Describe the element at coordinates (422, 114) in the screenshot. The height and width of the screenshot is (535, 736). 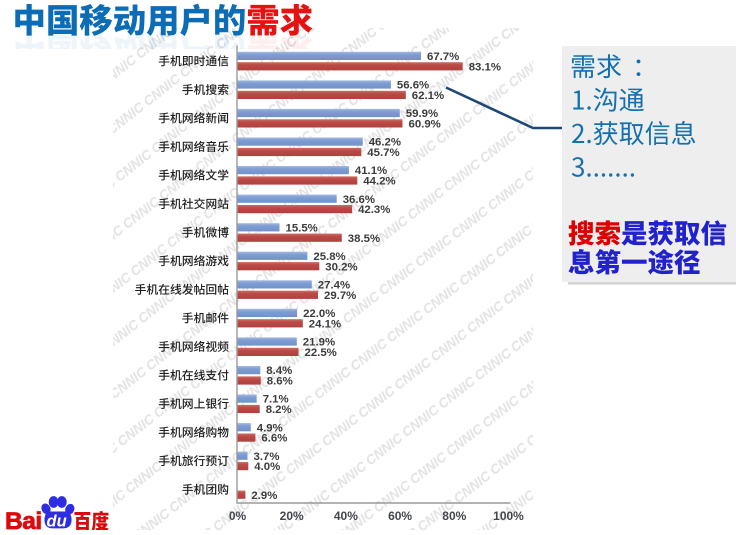
I see `svg-text: 59.9%` at that location.